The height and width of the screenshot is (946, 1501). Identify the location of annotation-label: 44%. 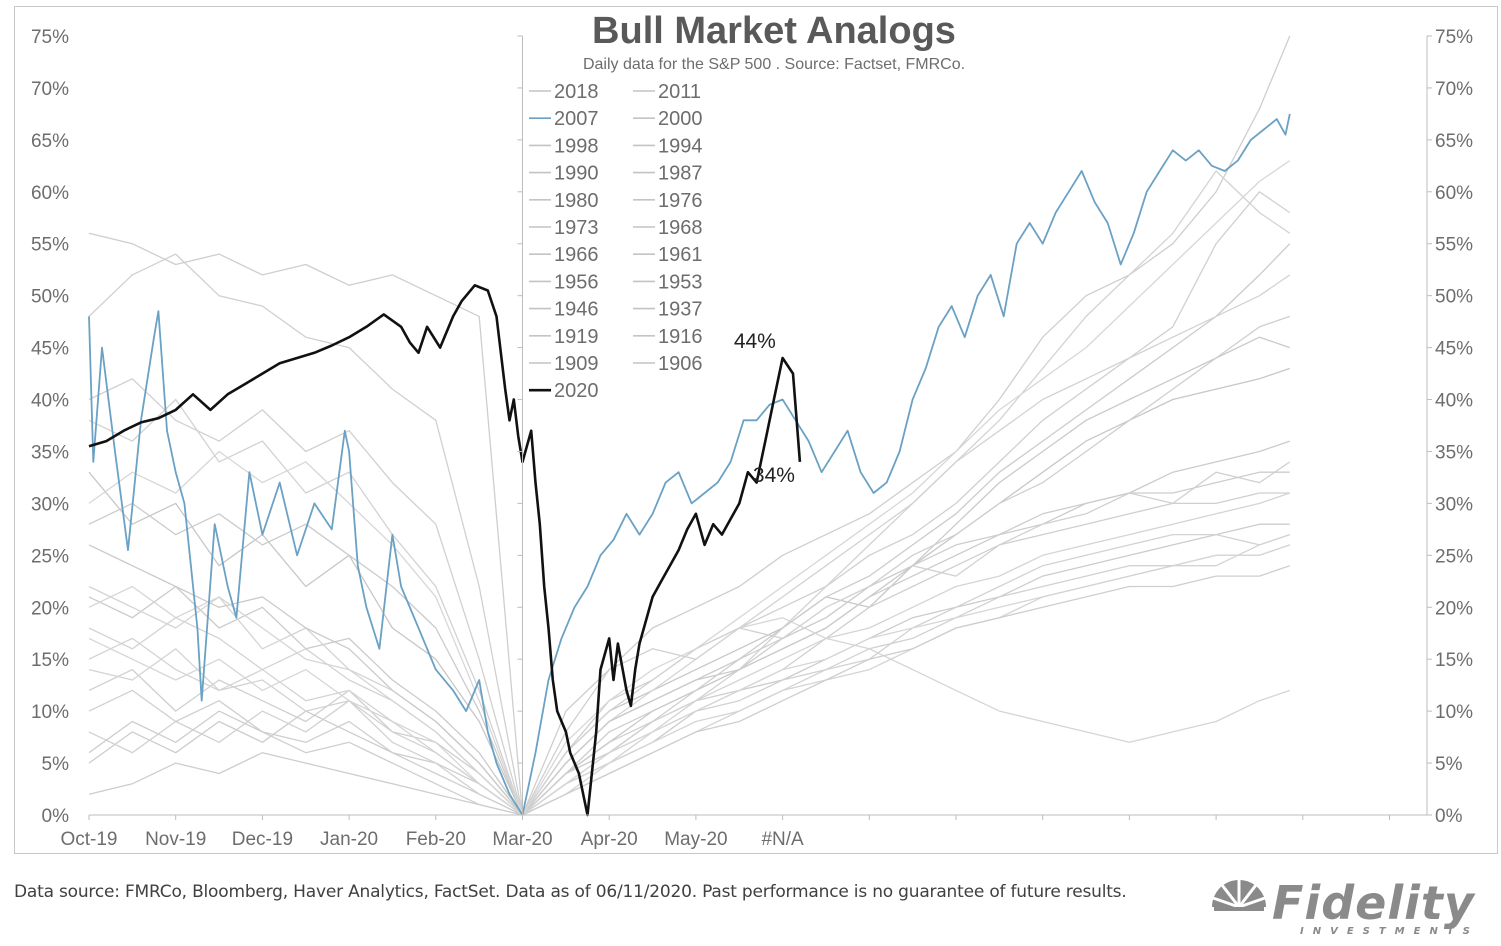
(755, 341).